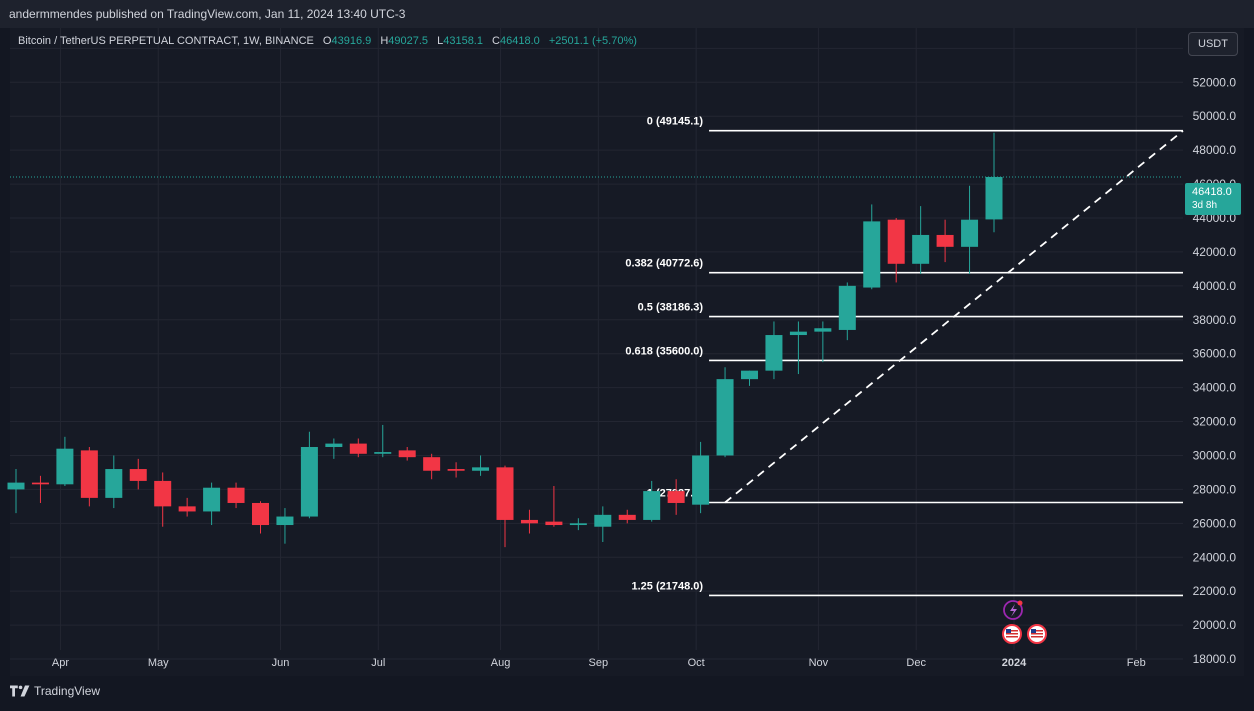 Image resolution: width=1254 pixels, height=711 pixels. What do you see at coordinates (1215, 422) in the screenshot?
I see `price-tick-label: 32000.0` at bounding box center [1215, 422].